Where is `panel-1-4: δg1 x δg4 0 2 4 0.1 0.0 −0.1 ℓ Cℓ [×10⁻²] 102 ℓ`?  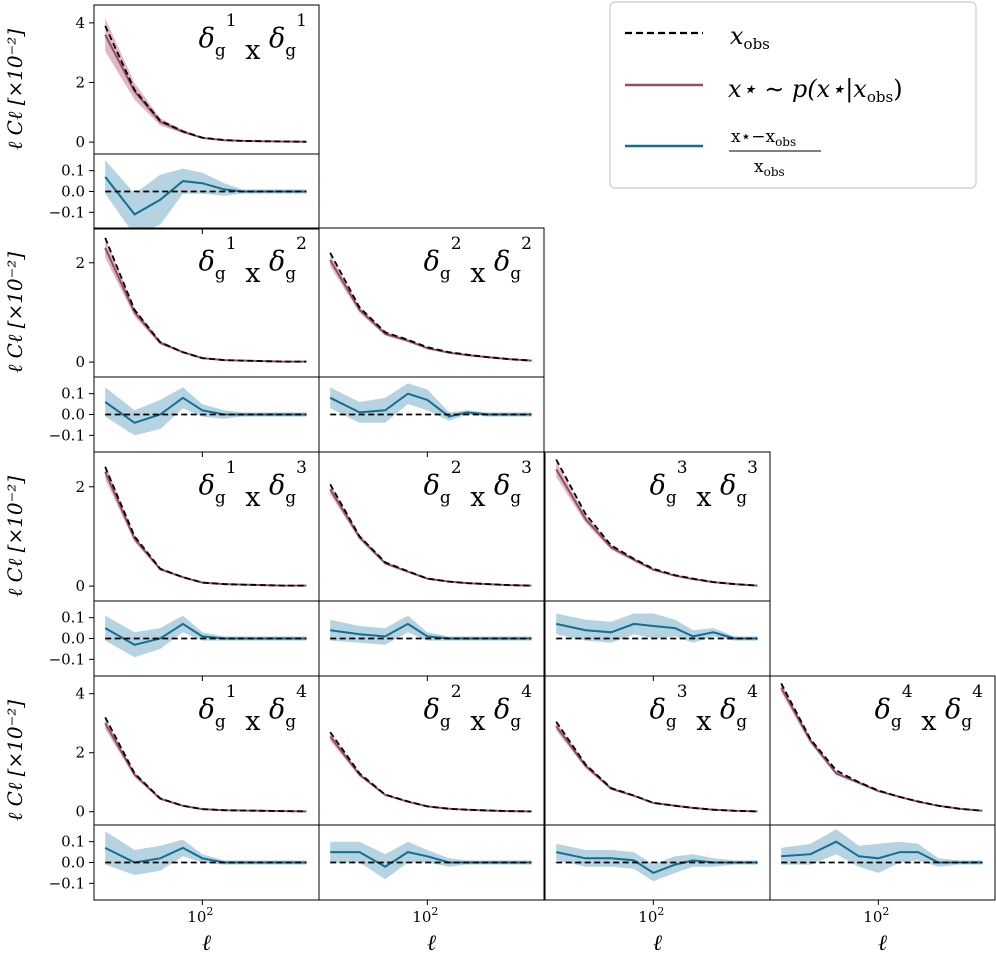
panel-1-4: δg1 x δg4 0 2 4 0.1 0.0 −0.1 ℓ Cℓ [×10⁻²] 102 ℓ is located at coordinates (161, 815).